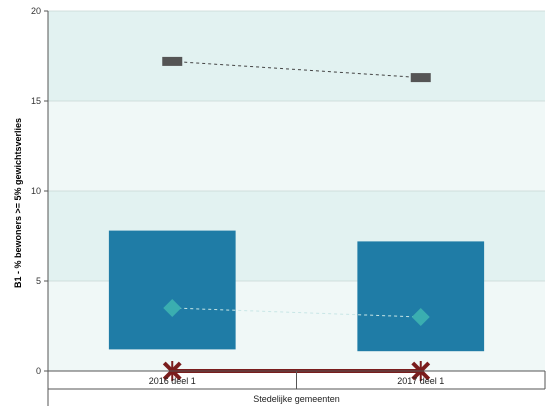 The image size is (546, 407). Describe the element at coordinates (420, 381) in the screenshot. I see `x-category-label-1: 2017 deel 1` at that location.